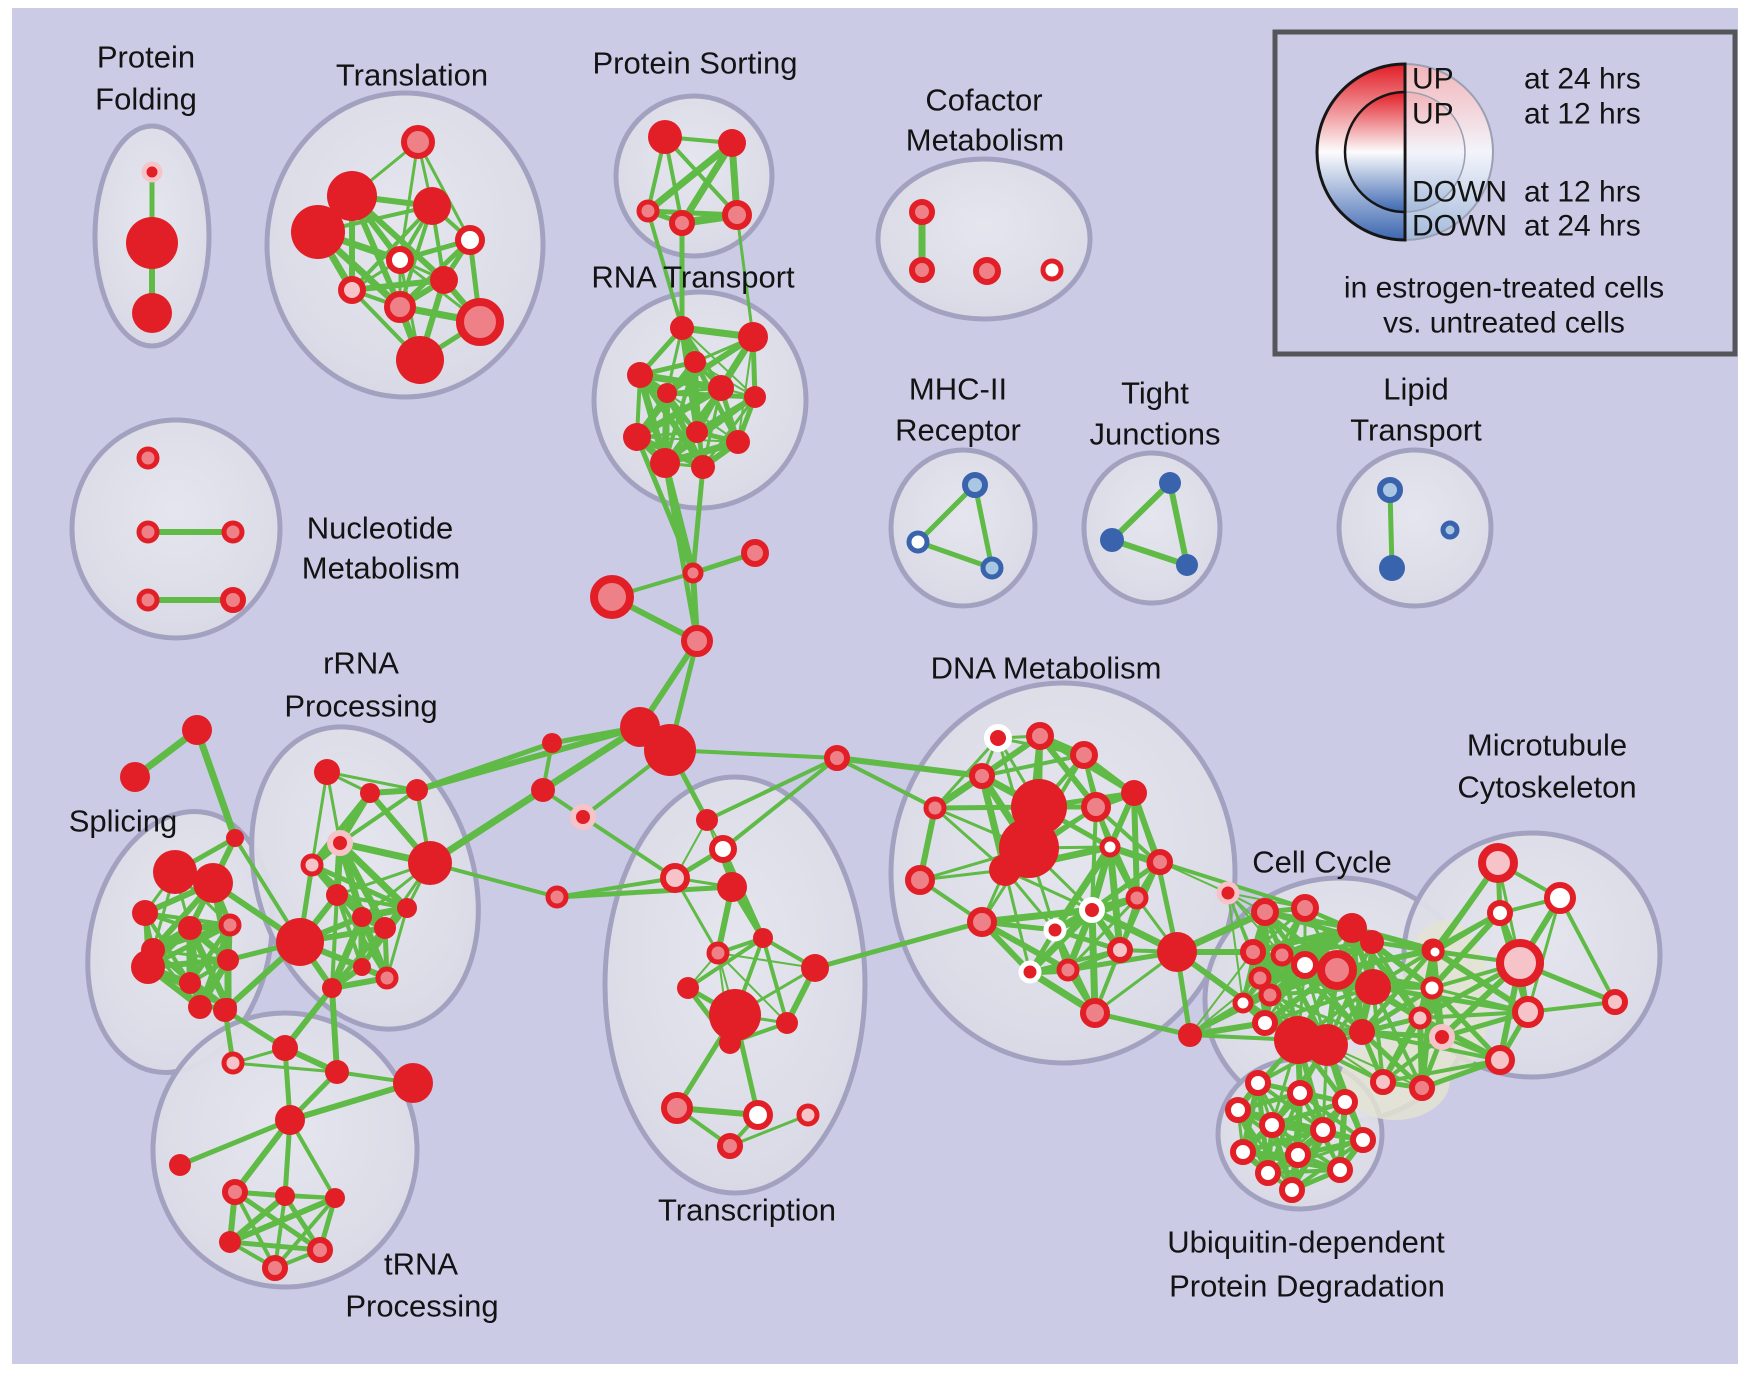 Image resolution: width=1750 pixels, height=1376 pixels. Describe the element at coordinates (1170, 483) in the screenshot. I see `node-tj1` at that location.